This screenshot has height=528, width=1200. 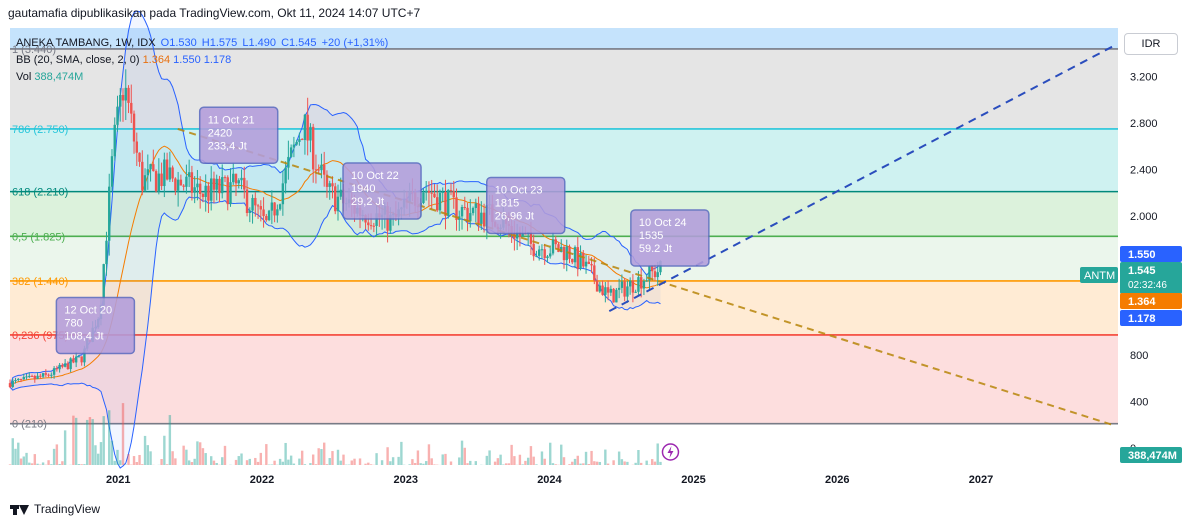 I want to click on bb-label: BB (20, SMA, close, 2, 0), so click(x=78, y=60).